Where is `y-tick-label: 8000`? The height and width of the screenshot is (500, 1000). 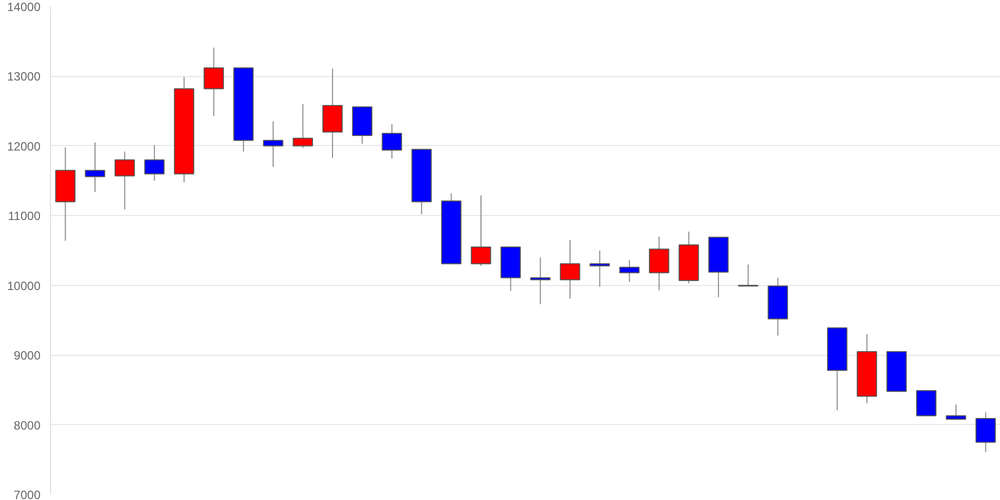
y-tick-label: 8000 is located at coordinates (27, 425).